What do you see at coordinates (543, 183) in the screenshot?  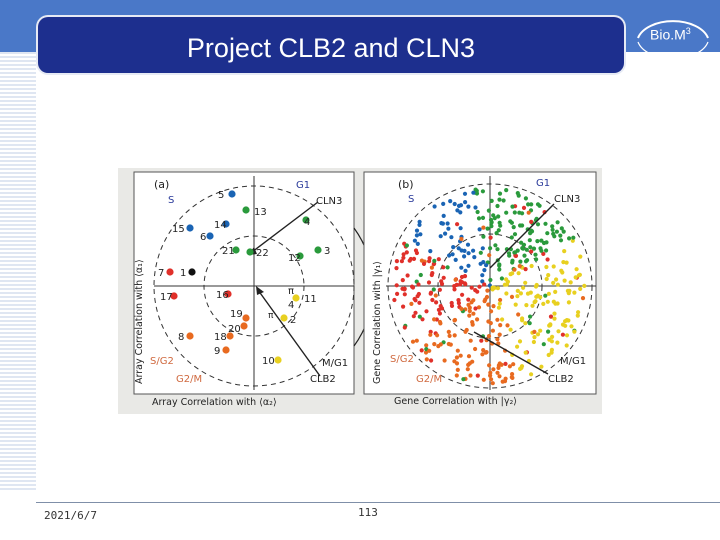 I see `panel-b-g1: G1` at bounding box center [543, 183].